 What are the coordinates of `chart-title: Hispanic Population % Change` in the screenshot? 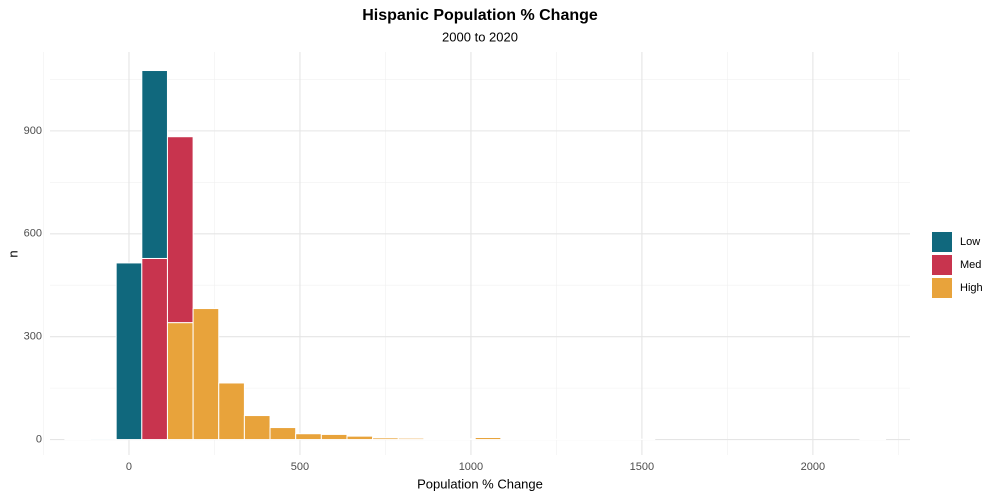 It's located at (480, 15).